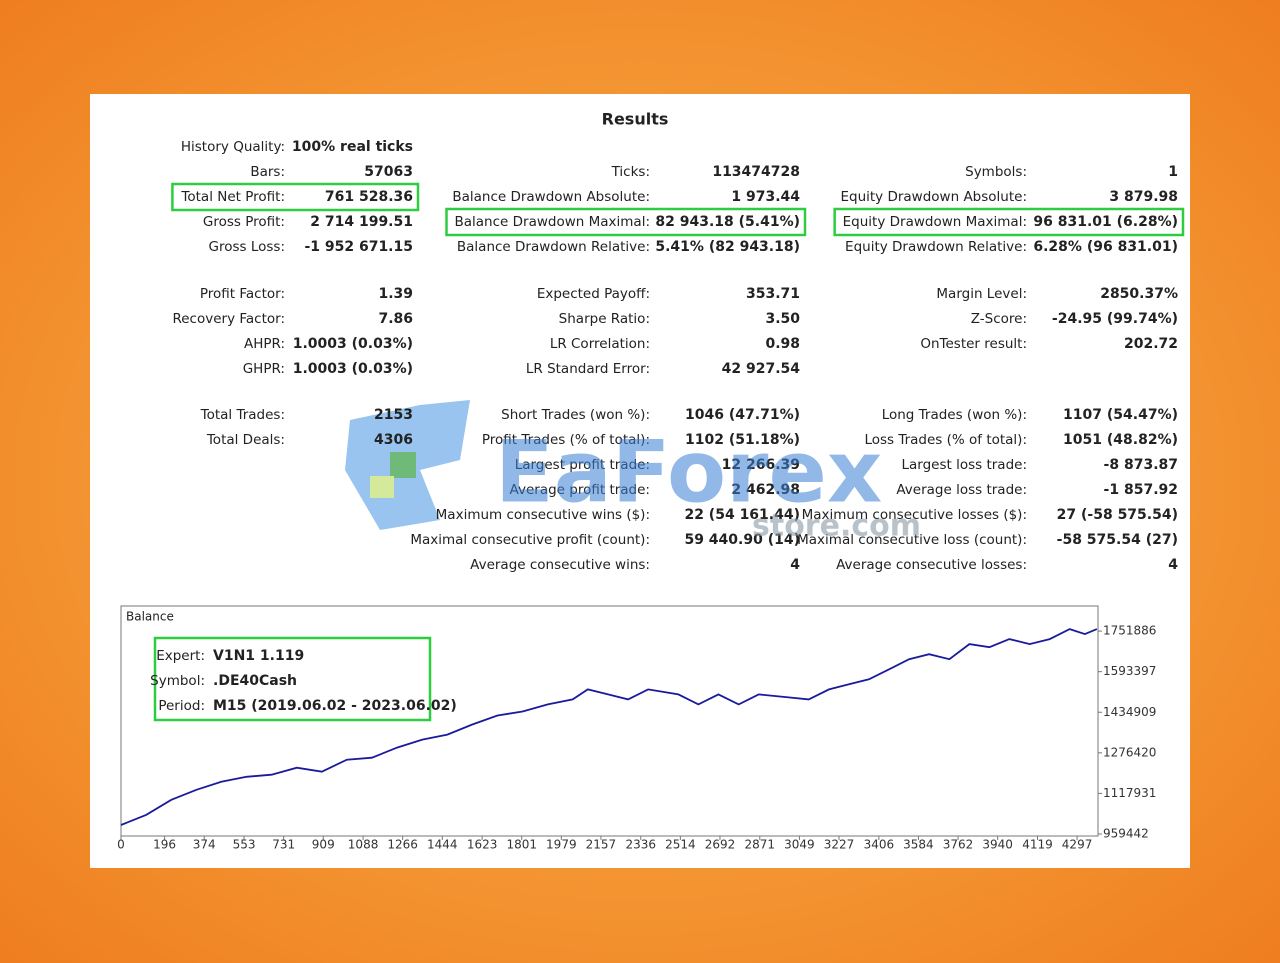 The width and height of the screenshot is (1280, 963). Describe the element at coordinates (242, 294) in the screenshot. I see `stat-label: Profit Factor:` at that location.